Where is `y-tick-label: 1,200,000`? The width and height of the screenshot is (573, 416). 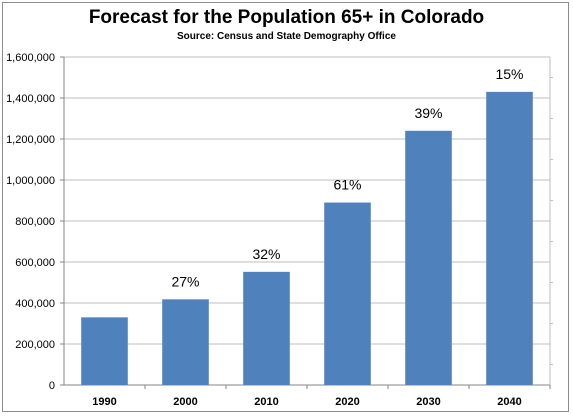 y-tick-label: 1,200,000 is located at coordinates (30, 140).